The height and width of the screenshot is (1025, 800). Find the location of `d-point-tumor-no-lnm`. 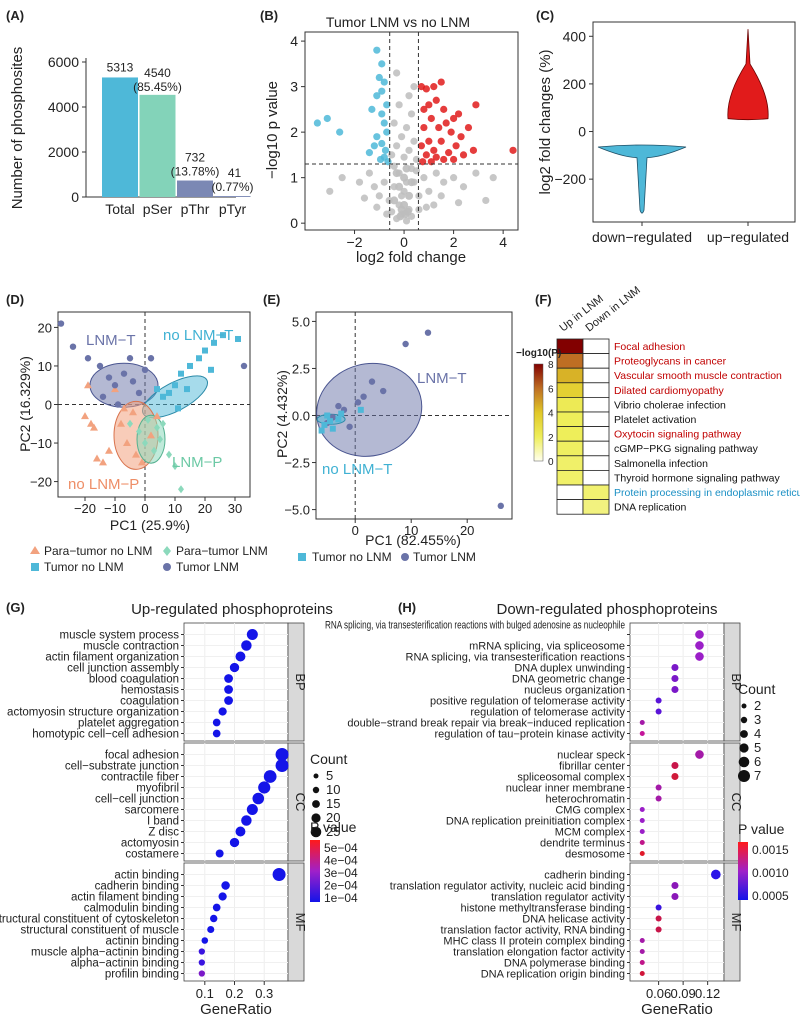

d-point-tumor-no-lnm is located at coordinates (190, 365).